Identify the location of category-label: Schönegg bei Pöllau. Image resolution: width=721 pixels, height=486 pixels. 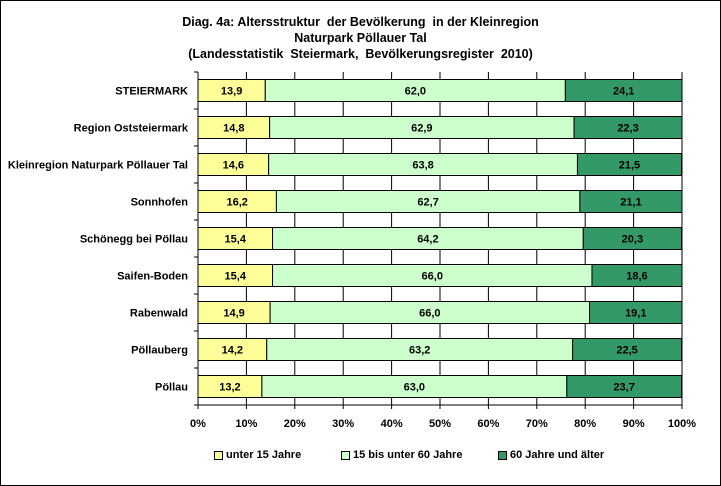
(134, 240).